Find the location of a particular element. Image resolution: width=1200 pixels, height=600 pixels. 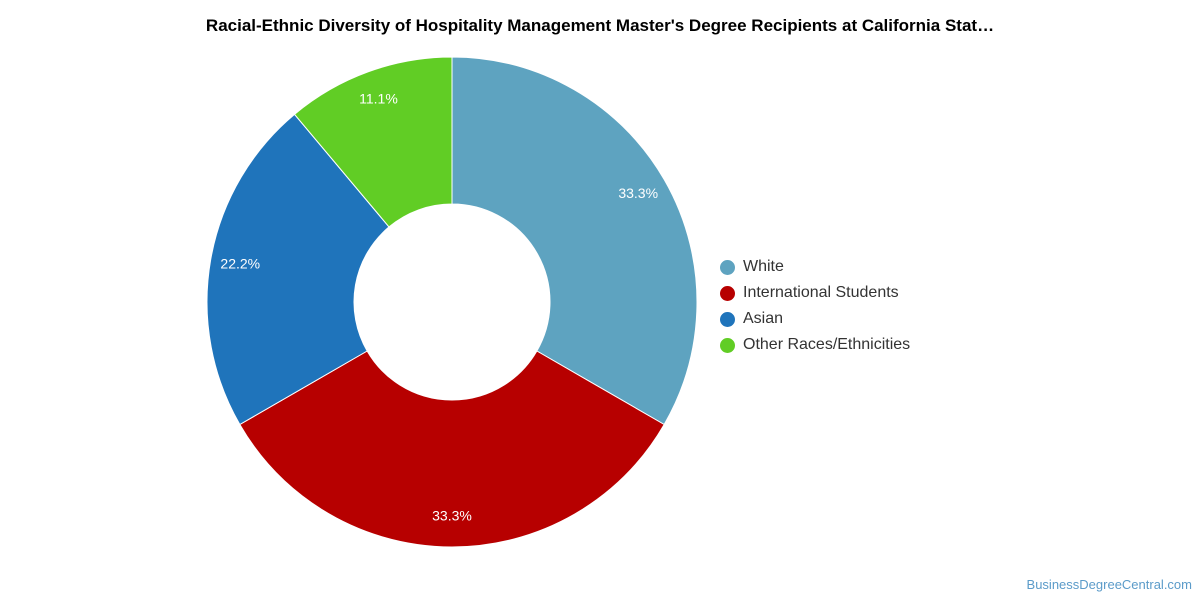

legend-label-international-students: International Students is located at coordinates (821, 292).